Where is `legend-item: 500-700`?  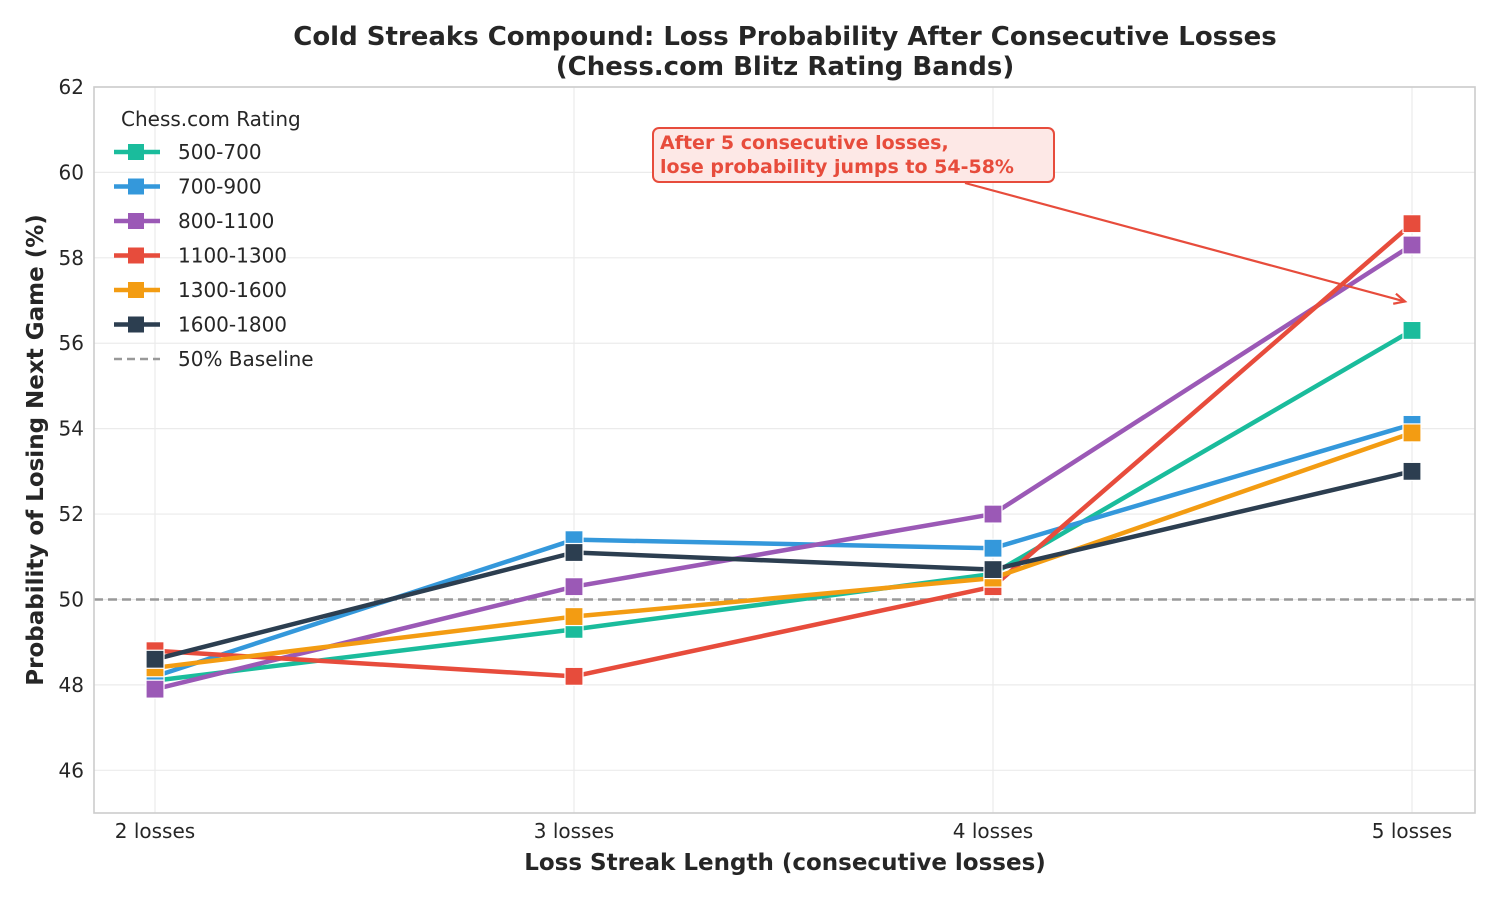
legend-item: 500-700 is located at coordinates (188, 152).